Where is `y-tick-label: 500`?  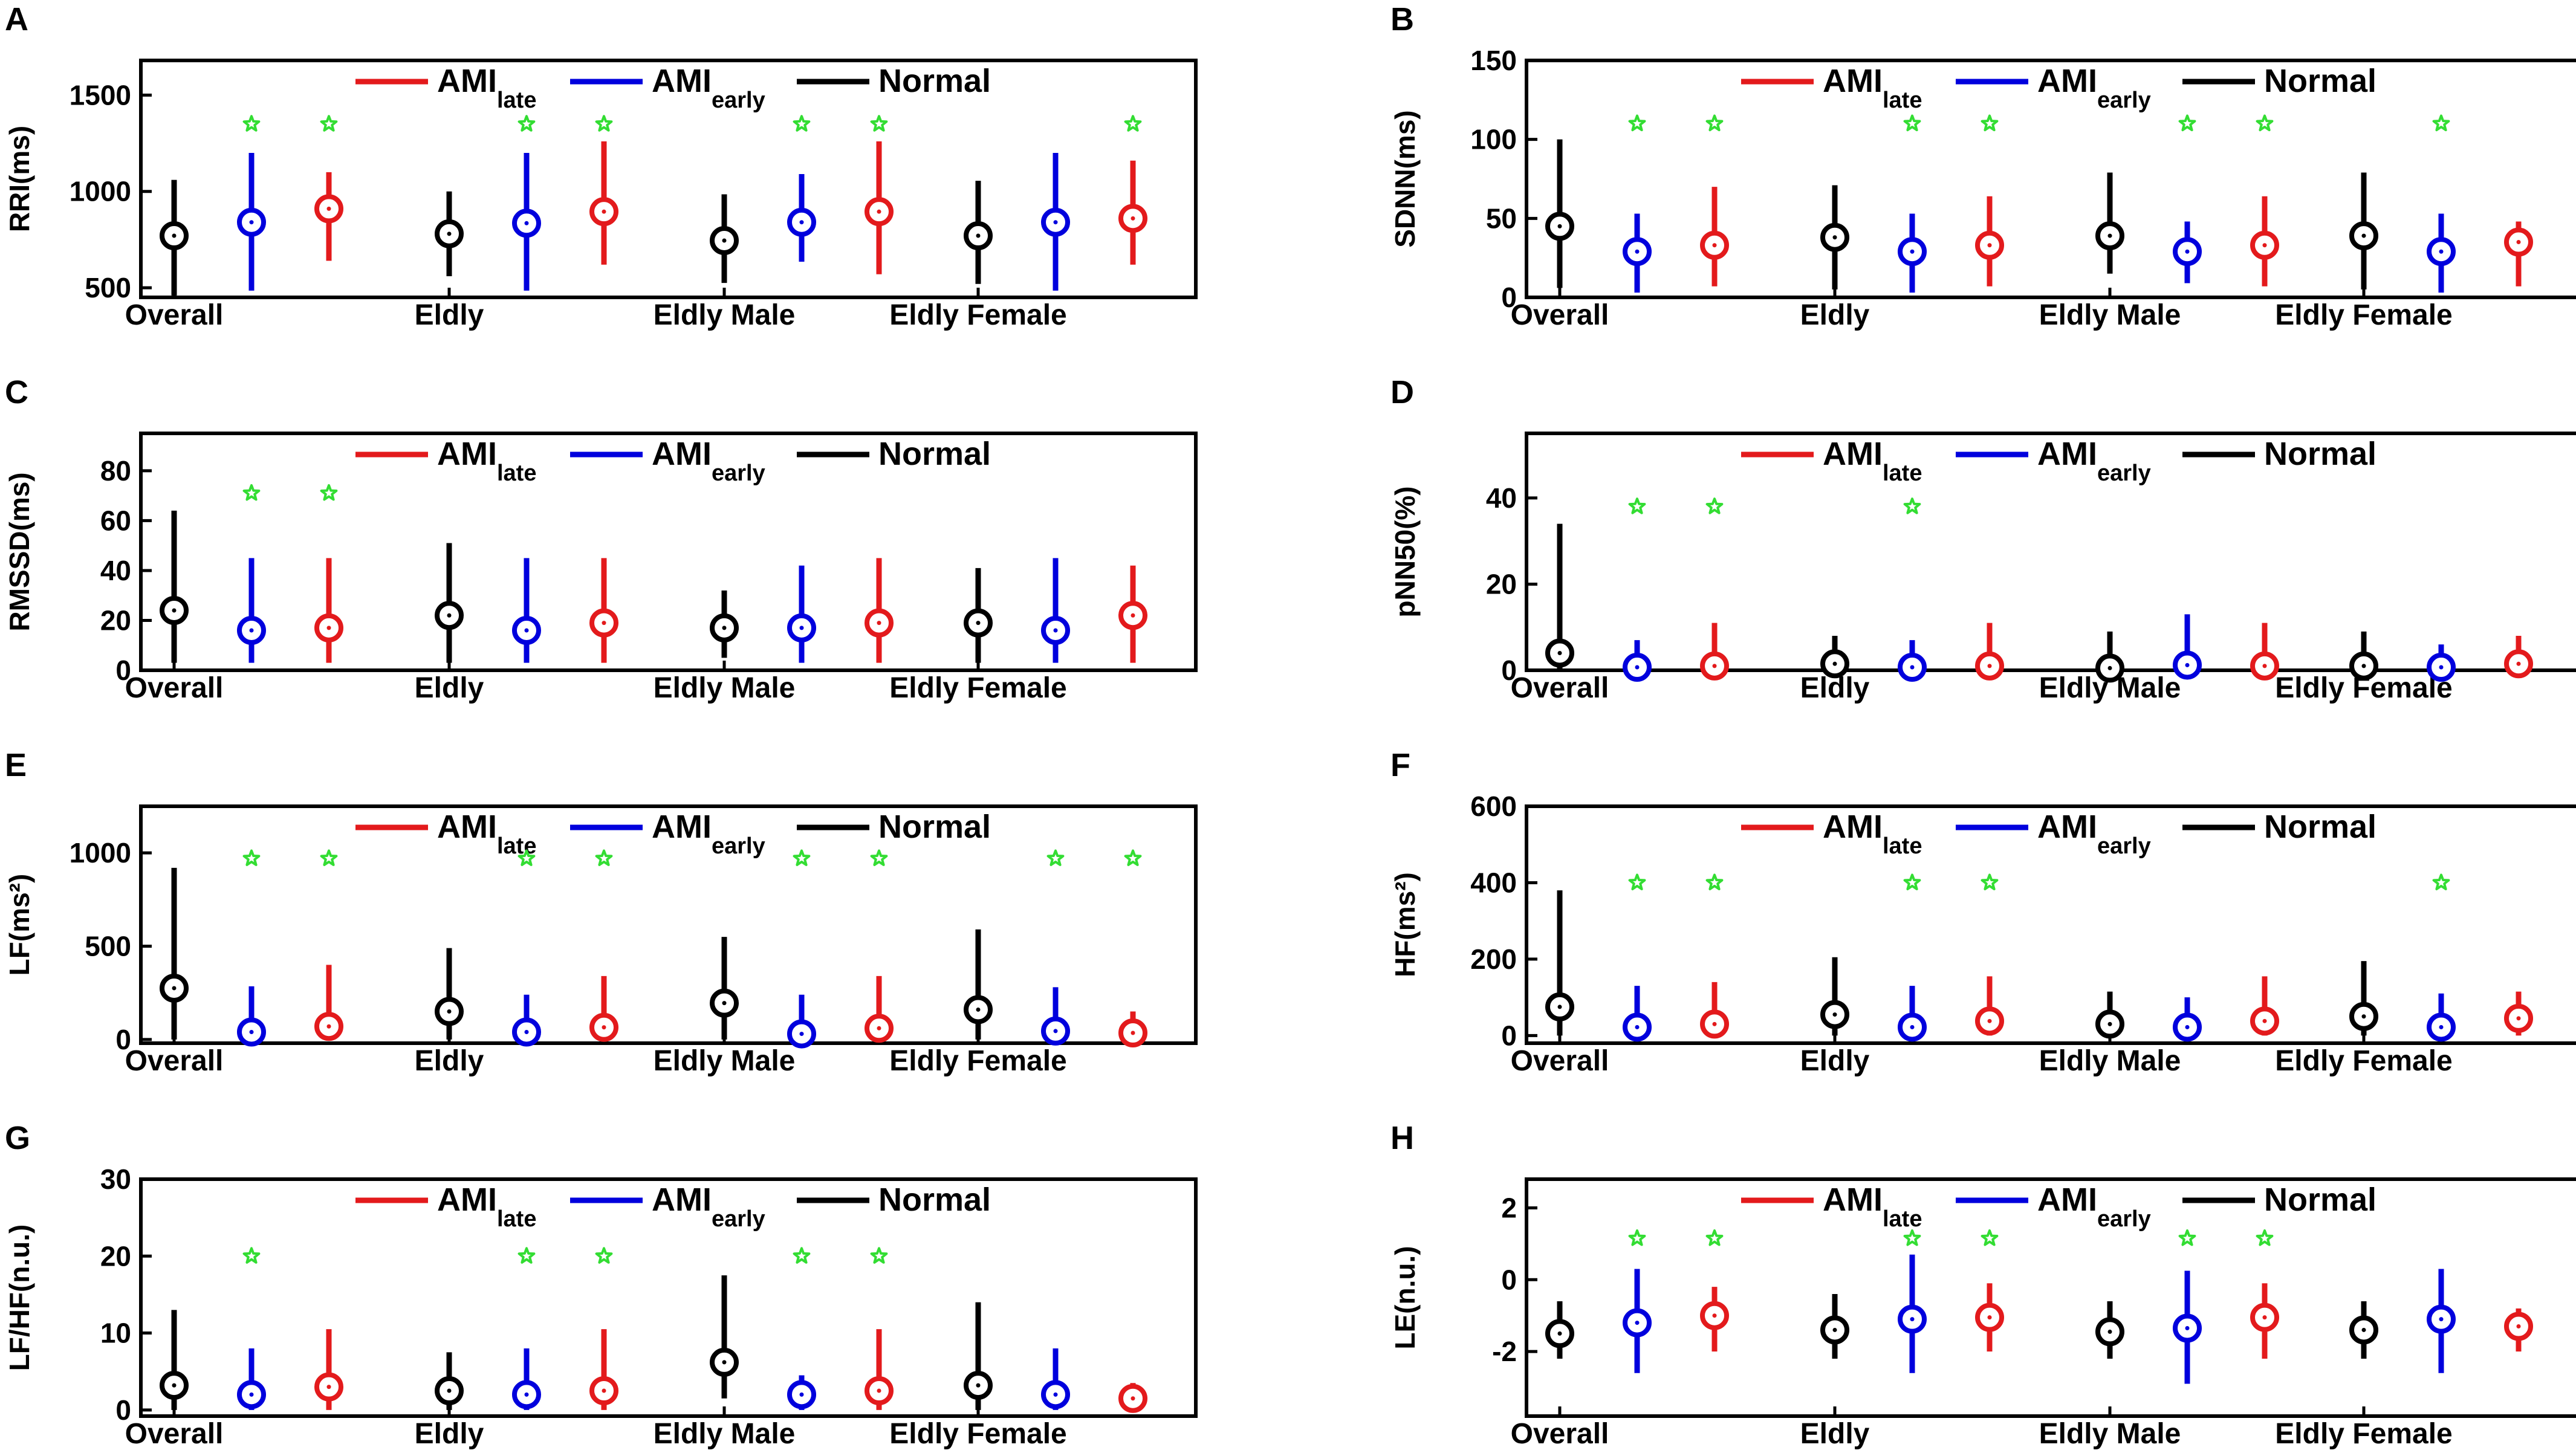 y-tick-label: 500 is located at coordinates (108, 287).